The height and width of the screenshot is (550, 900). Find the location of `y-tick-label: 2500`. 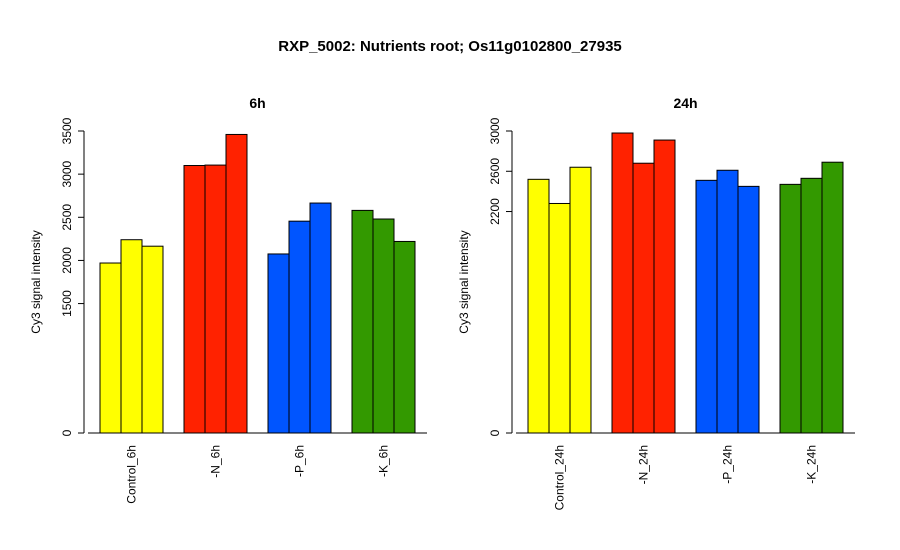

y-tick-label: 2500 is located at coordinates (67, 217).